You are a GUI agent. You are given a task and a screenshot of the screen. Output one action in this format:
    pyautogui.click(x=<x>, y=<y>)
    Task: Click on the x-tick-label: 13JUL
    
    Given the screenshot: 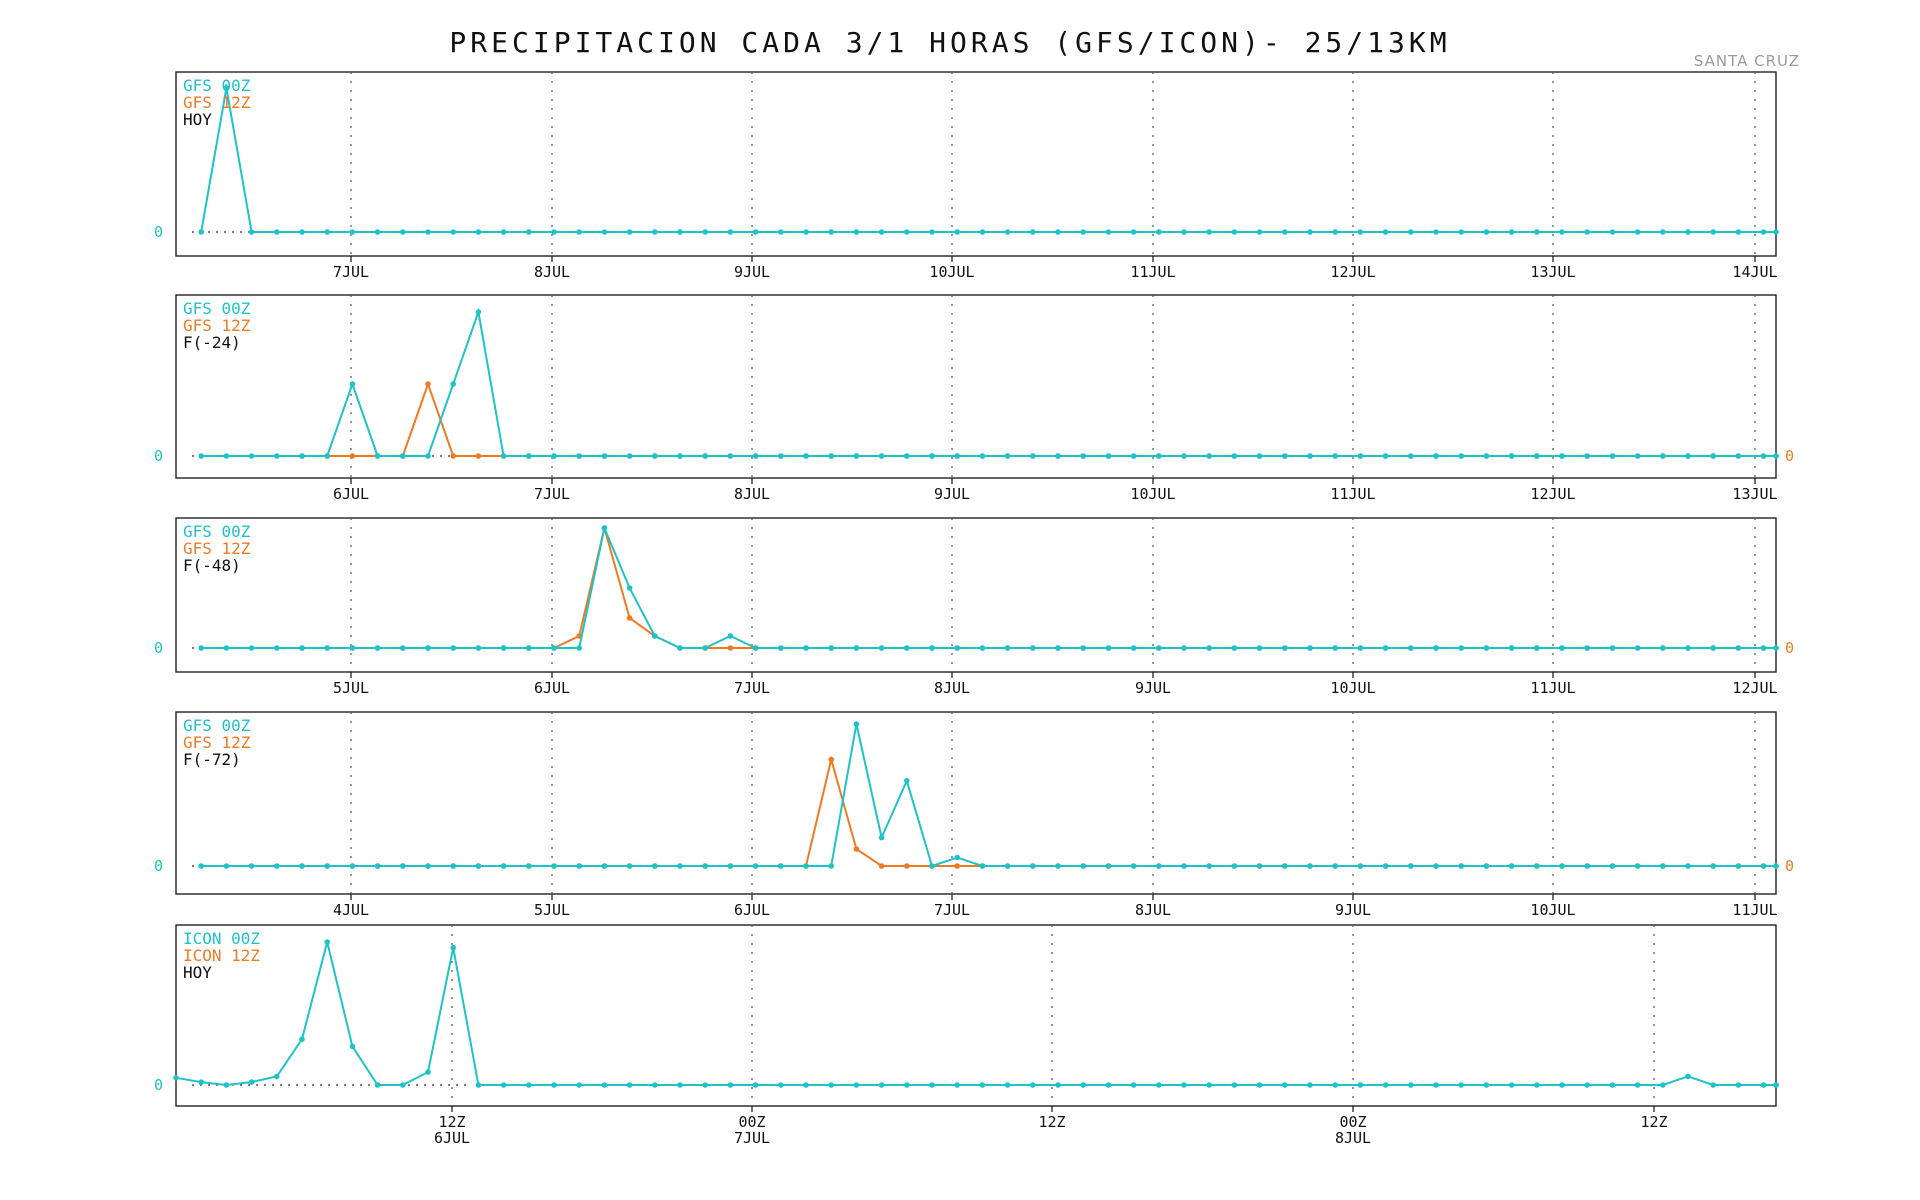 What is the action you would take?
    pyautogui.click(x=1552, y=272)
    